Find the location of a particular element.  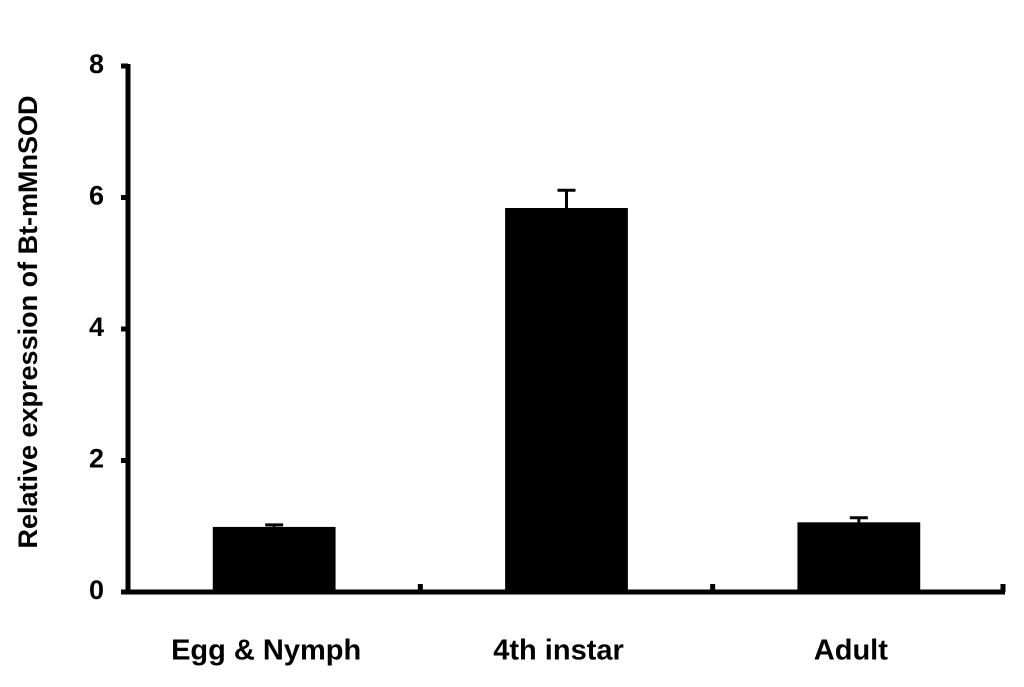

y-axis-title: Relative expression of Bt-mMnSOD is located at coordinates (28, 321).